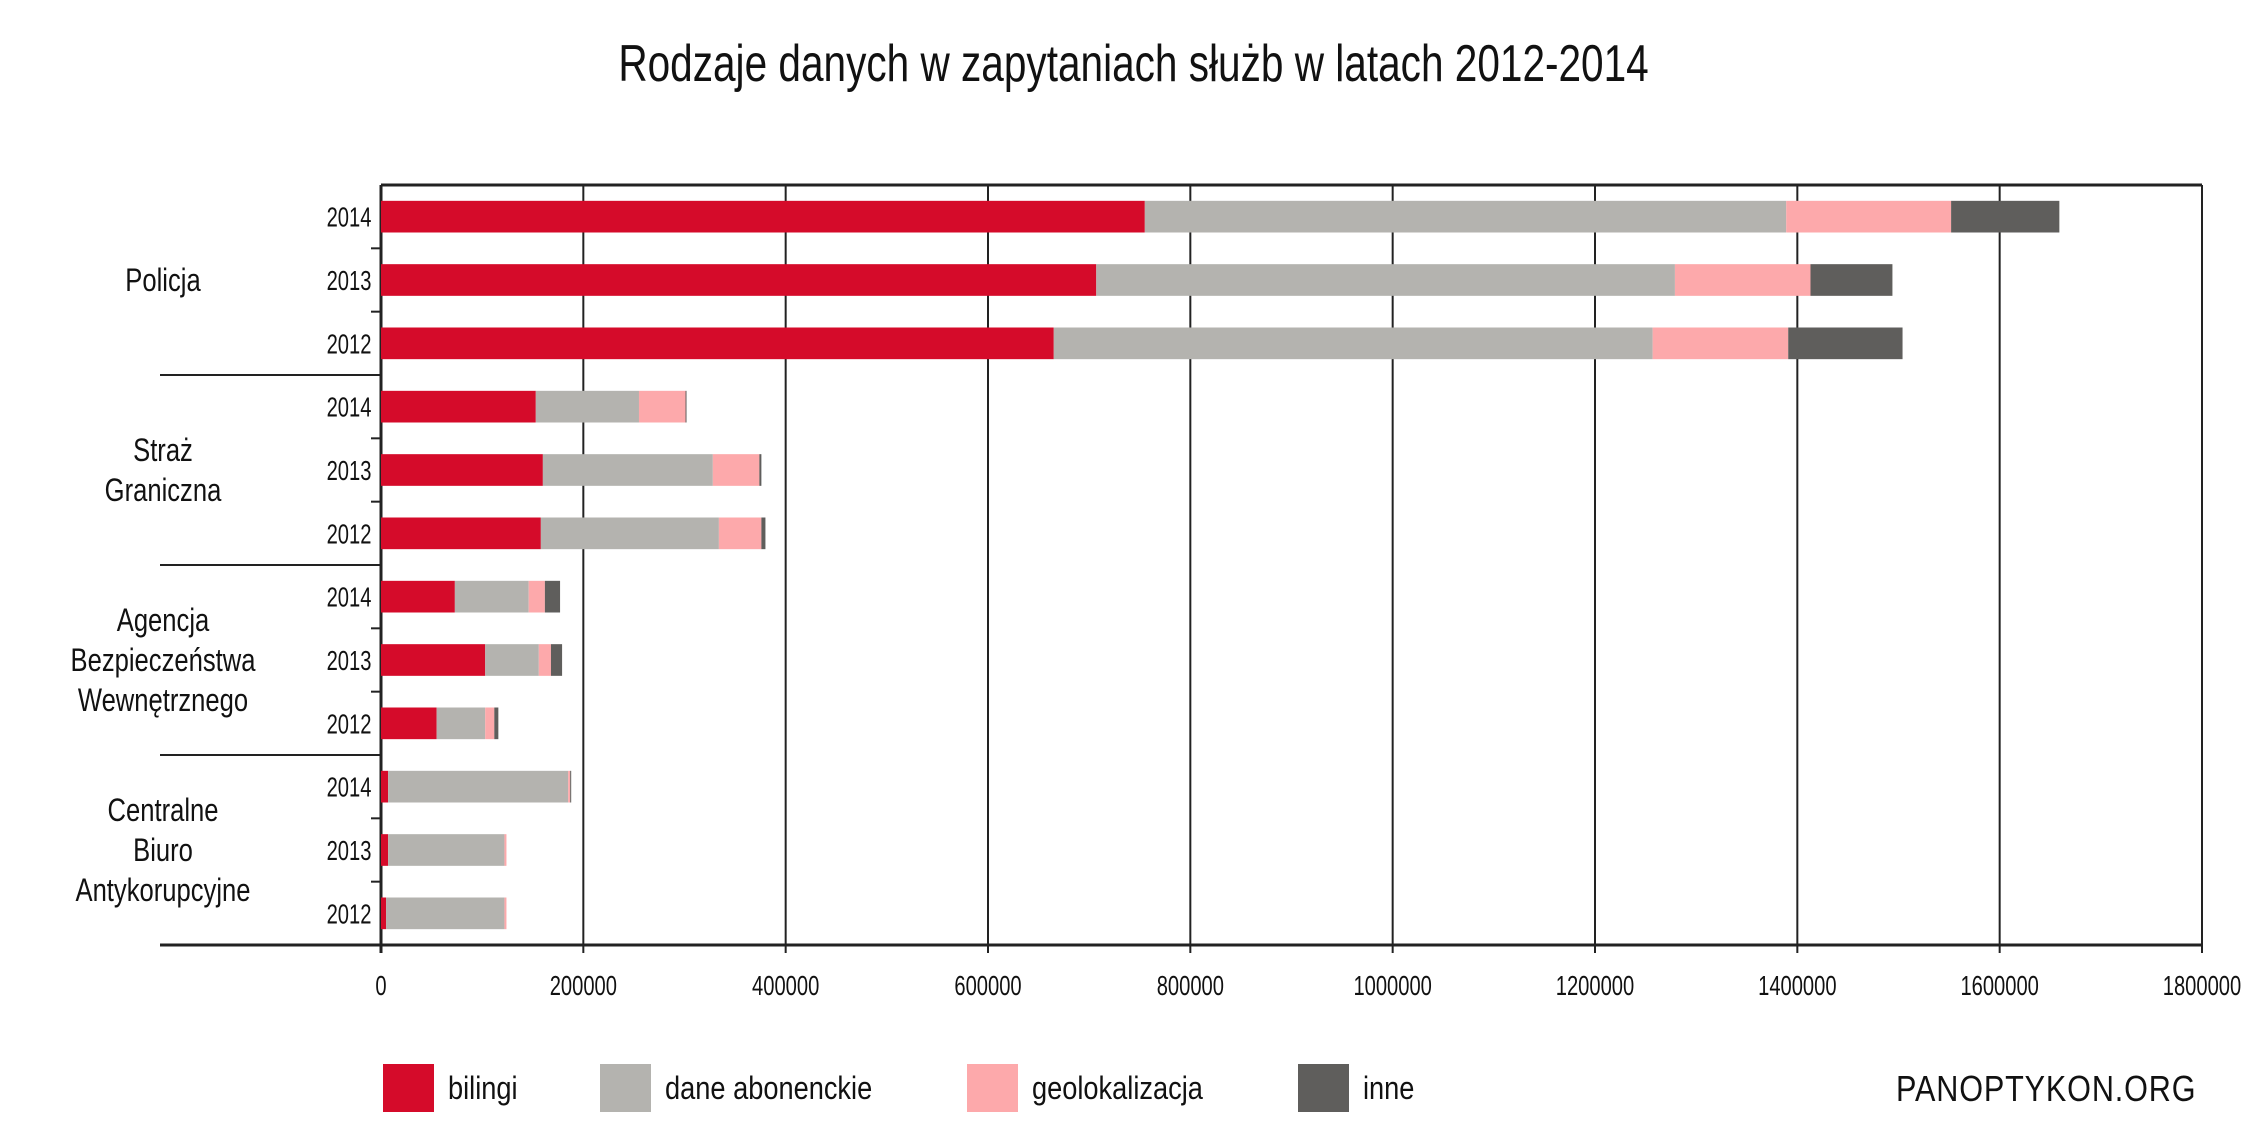 The height and width of the screenshot is (1133, 2268). Describe the element at coordinates (163, 850) in the screenshot. I see `group-label: Biuro` at that location.